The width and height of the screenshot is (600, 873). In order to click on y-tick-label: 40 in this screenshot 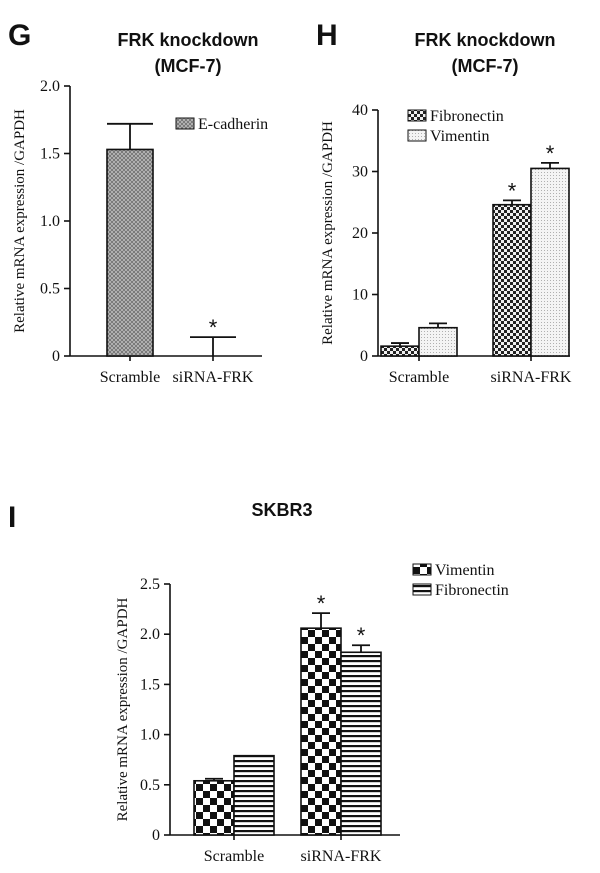, I will do `click(360, 110)`.